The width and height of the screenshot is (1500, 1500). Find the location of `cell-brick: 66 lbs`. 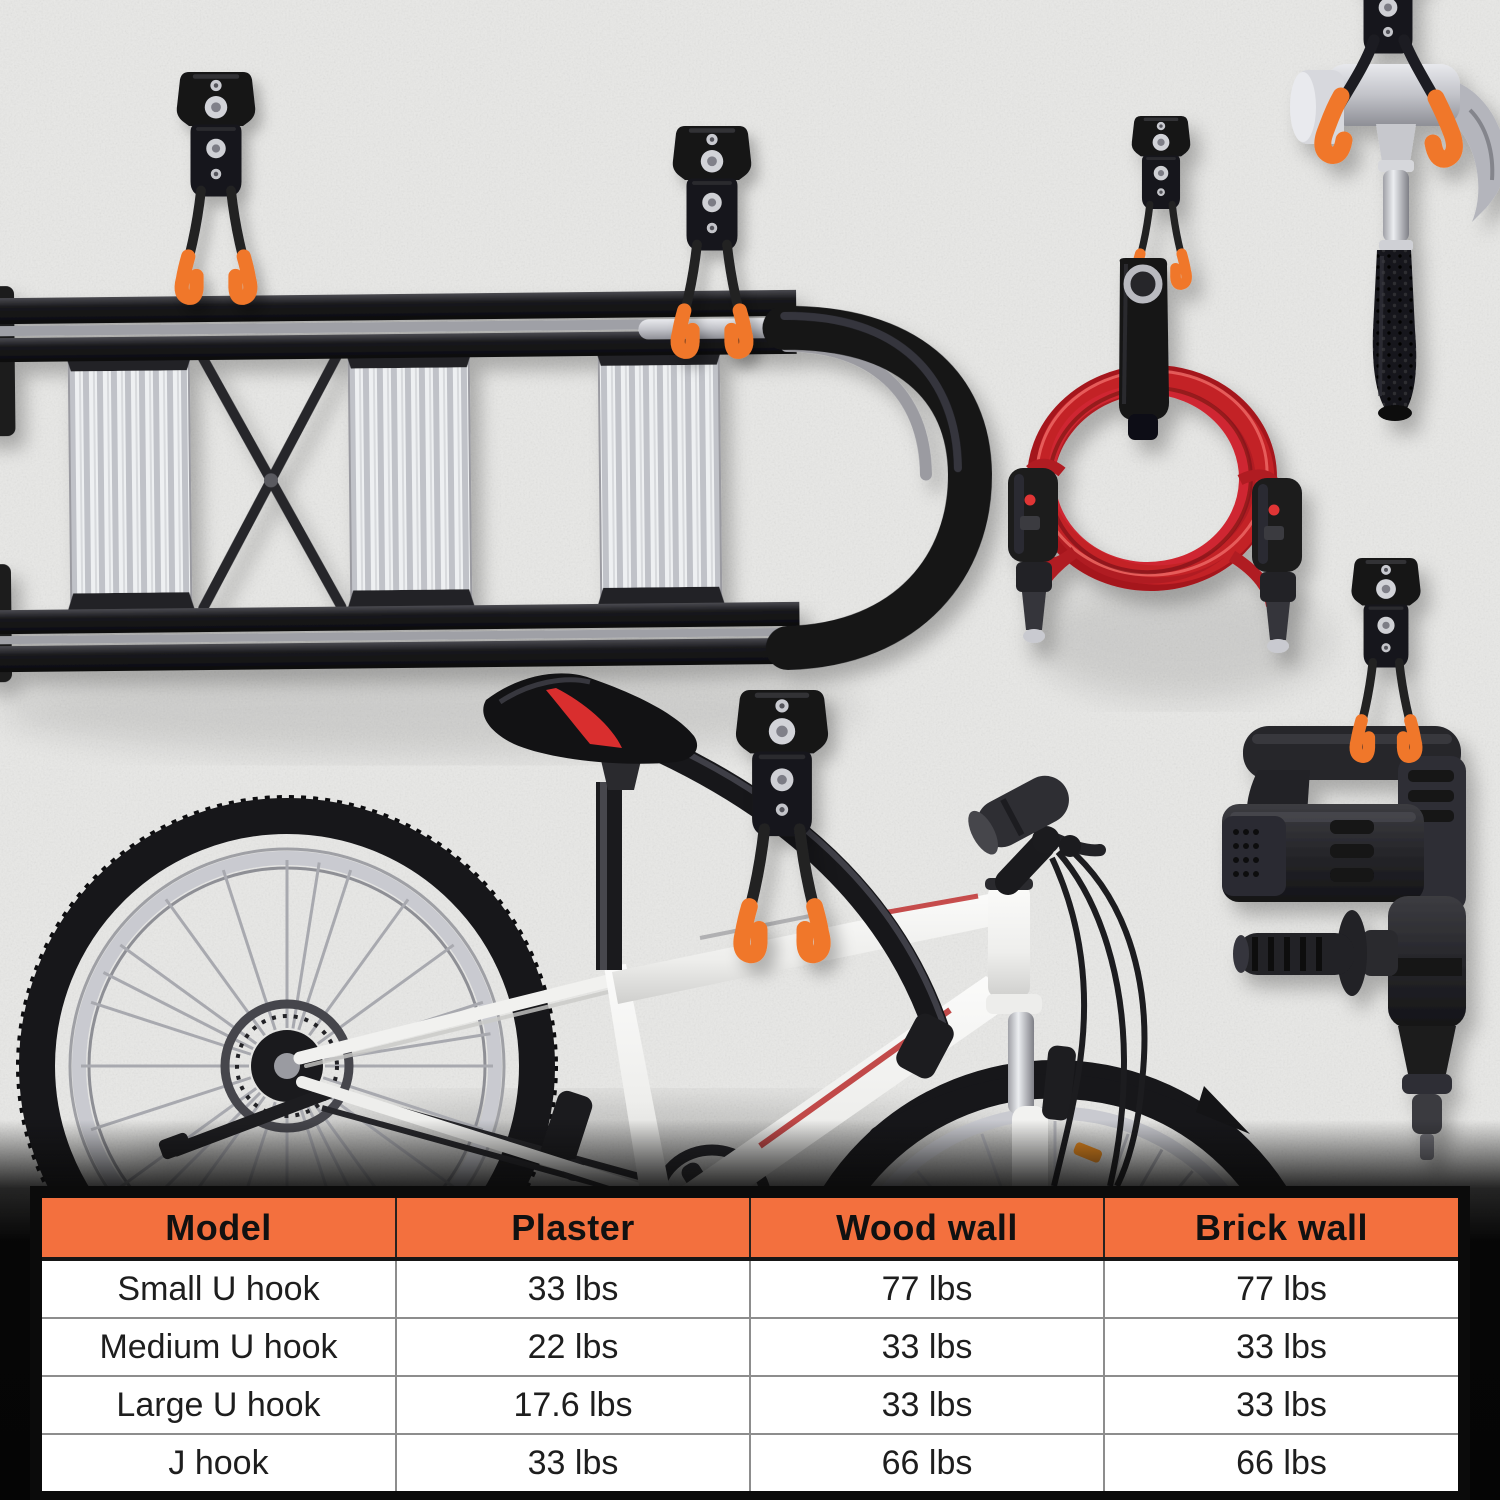

cell-brick: 66 lbs is located at coordinates (1280, 1462).